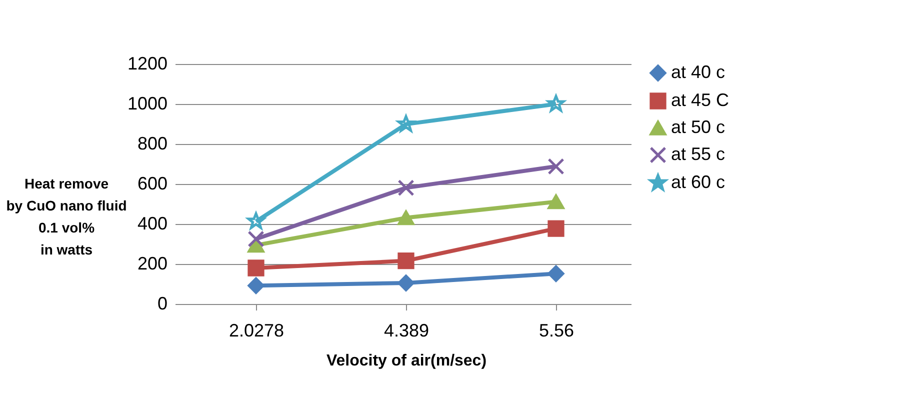 The image size is (903, 419). What do you see at coordinates (406, 361) in the screenshot?
I see `x-axis-title: Velocity of air(m/sec)` at bounding box center [406, 361].